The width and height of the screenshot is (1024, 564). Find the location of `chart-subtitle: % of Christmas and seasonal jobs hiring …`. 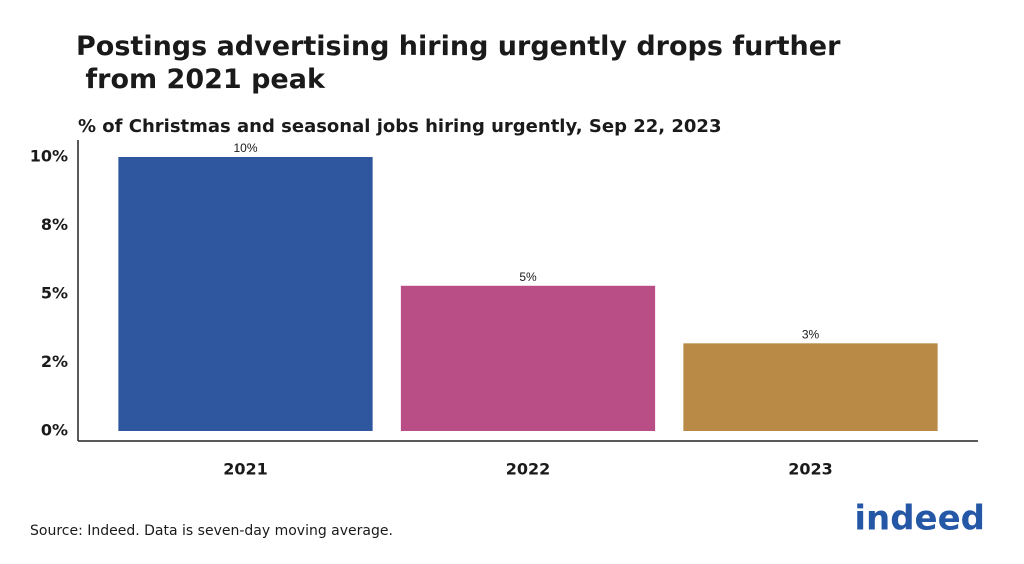

chart-subtitle: % of Christmas and seasonal jobs hiring … is located at coordinates (399, 126).